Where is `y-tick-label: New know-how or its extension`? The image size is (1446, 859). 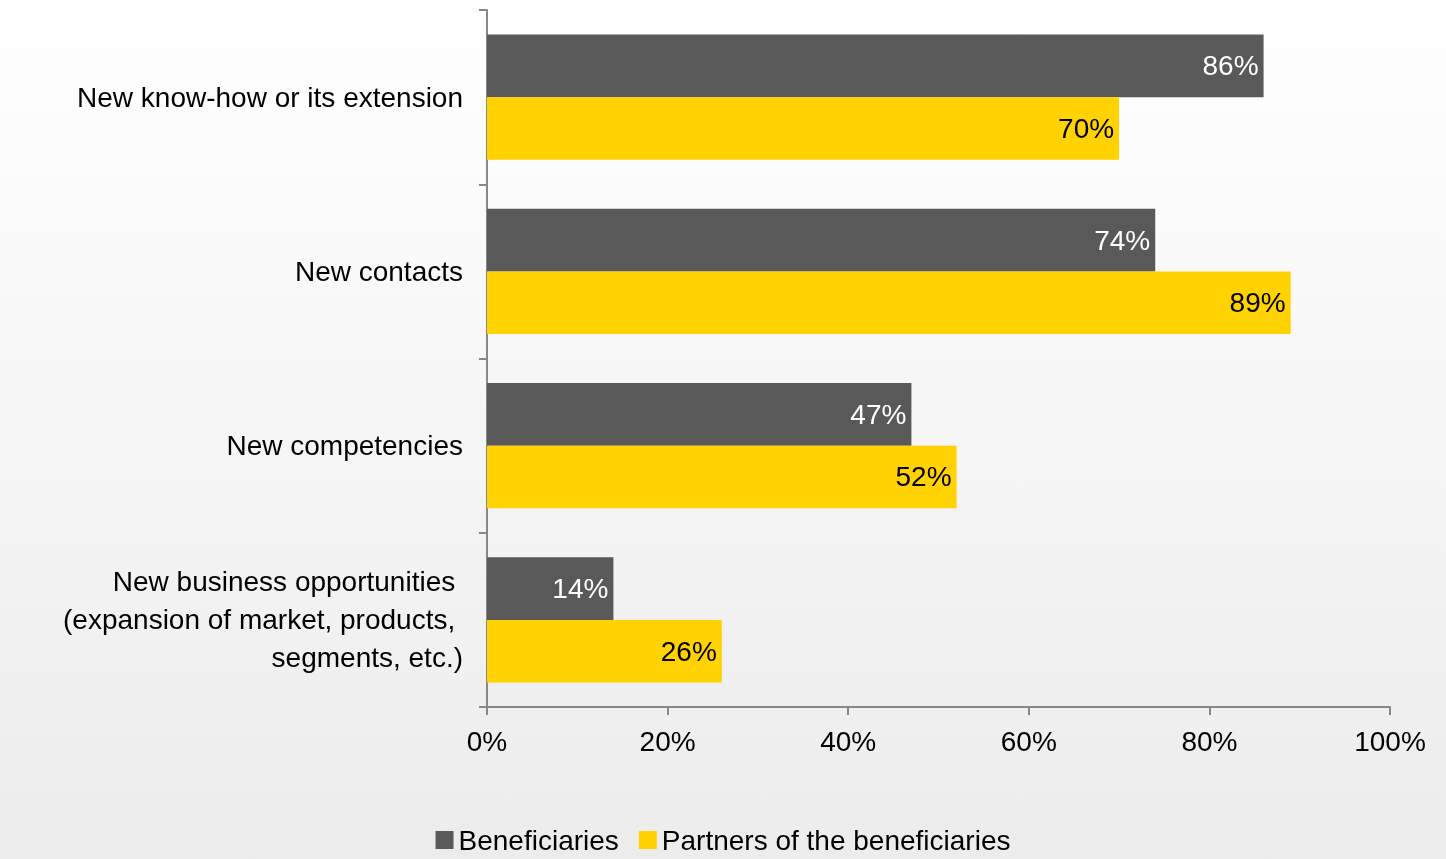
y-tick-label: New know-how or its extension is located at coordinates (270, 97).